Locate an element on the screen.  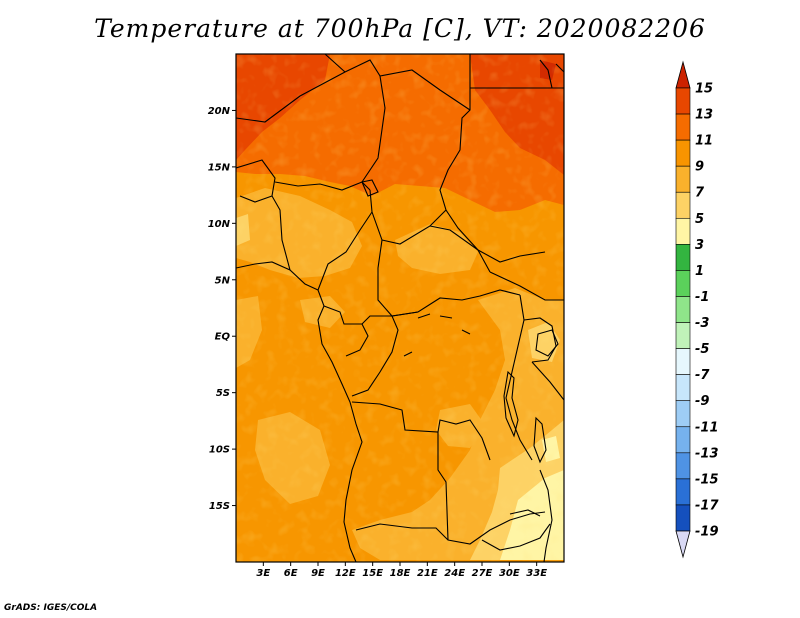
colorbar-label: -11 is located at coordinates (707, 427).